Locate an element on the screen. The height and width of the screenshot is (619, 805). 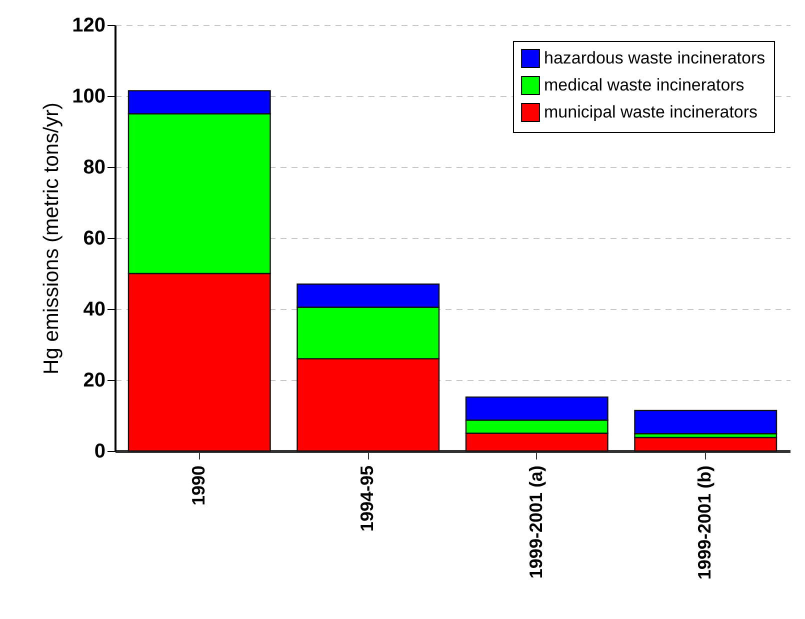
legend-label: municipal waste incinerators is located at coordinates (651, 112).